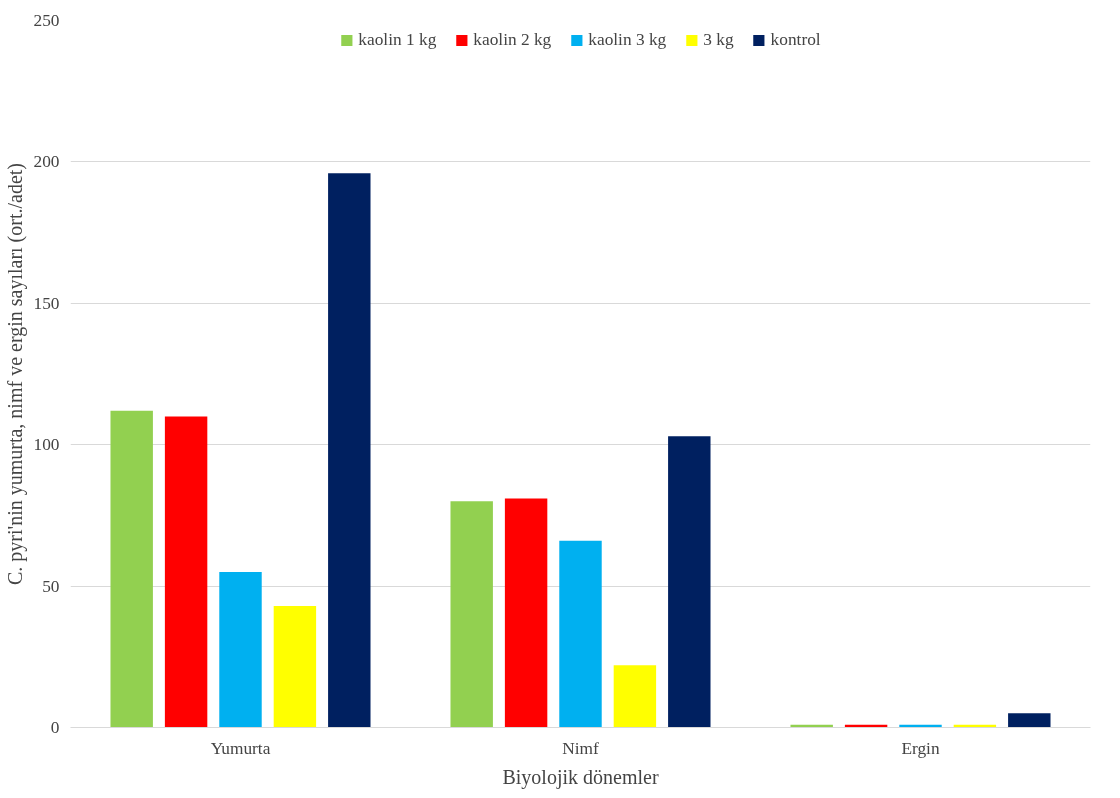 The height and width of the screenshot is (798, 1120). Describe the element at coordinates (46, 303) in the screenshot. I see `y-tick-label: 150` at that location.